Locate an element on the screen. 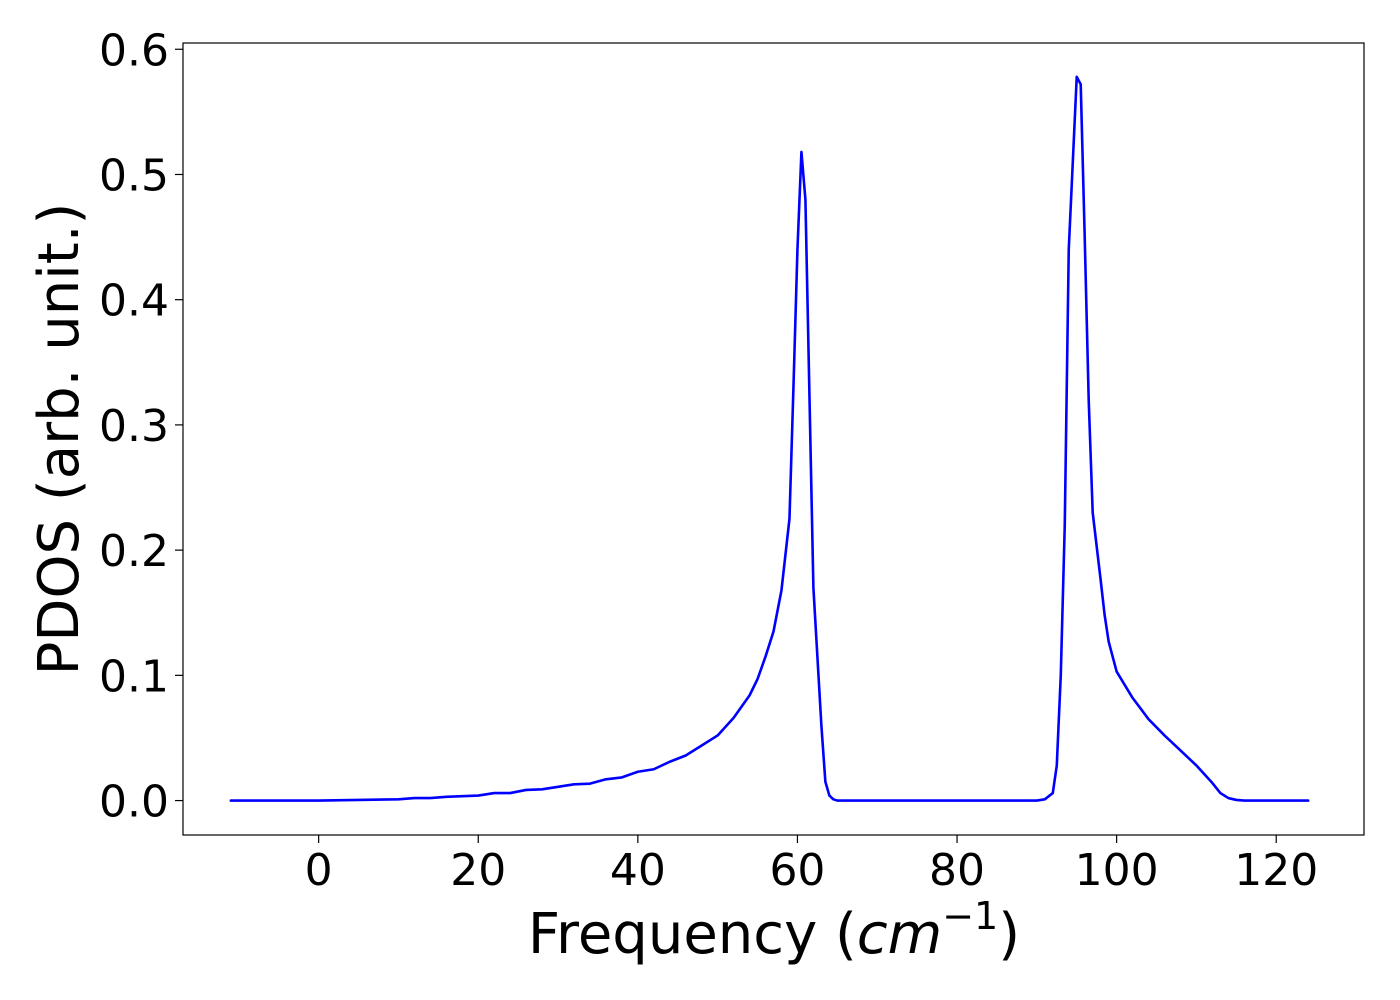  x-tick-label: 120 is located at coordinates (1276, 870).